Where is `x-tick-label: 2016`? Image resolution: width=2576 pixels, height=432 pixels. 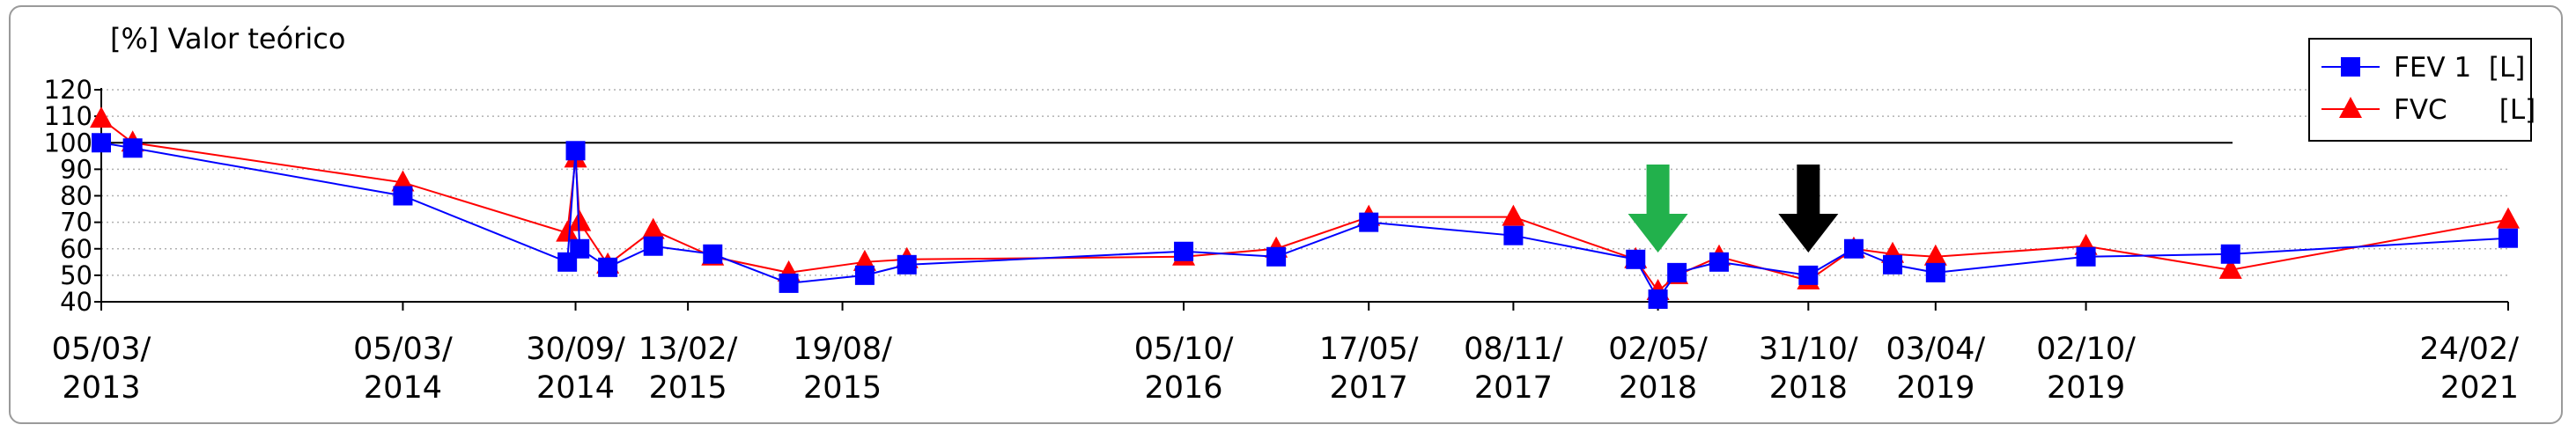 x-tick-label: 2016 is located at coordinates (1184, 388).